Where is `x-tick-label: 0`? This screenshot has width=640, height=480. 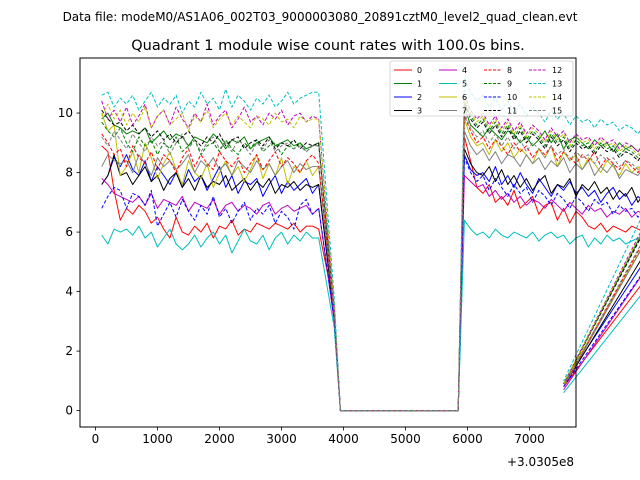 x-tick-label: 0 is located at coordinates (96, 439).